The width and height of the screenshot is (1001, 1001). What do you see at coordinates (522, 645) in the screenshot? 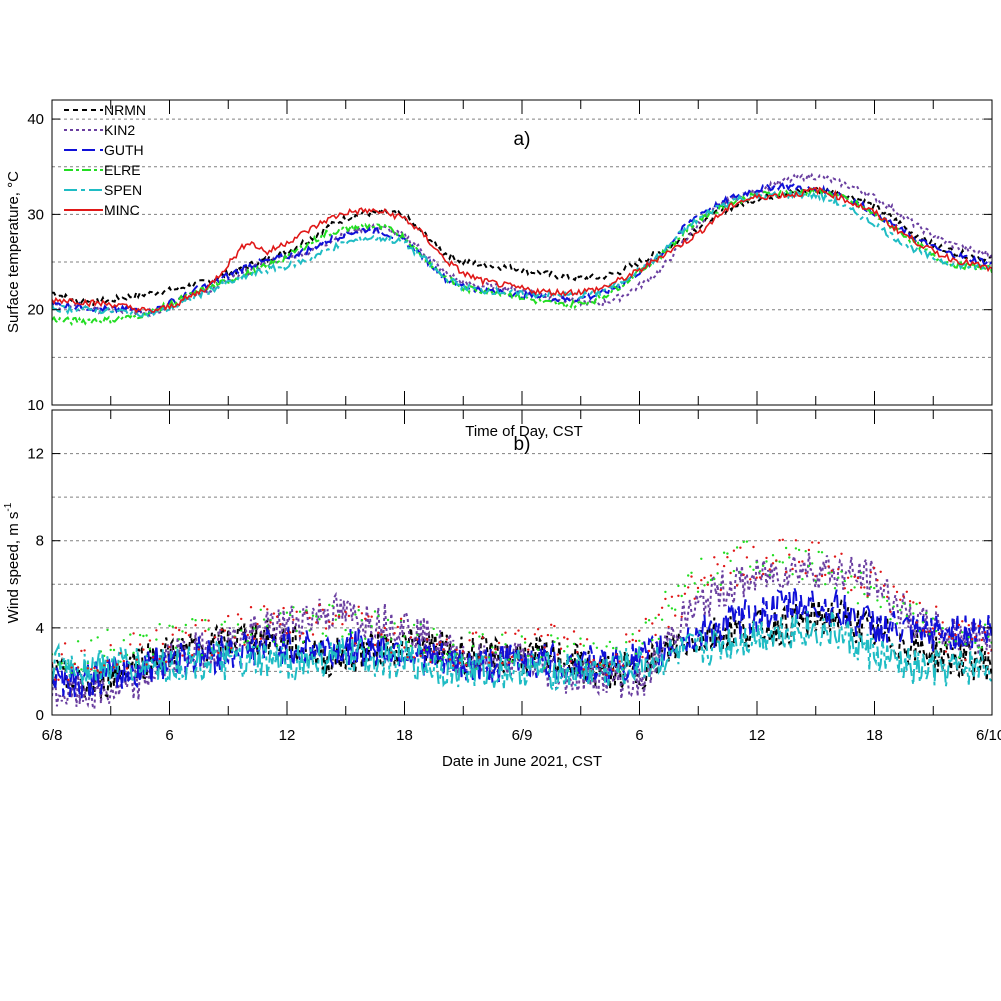
I see `series-guth-line` at bounding box center [522, 645].